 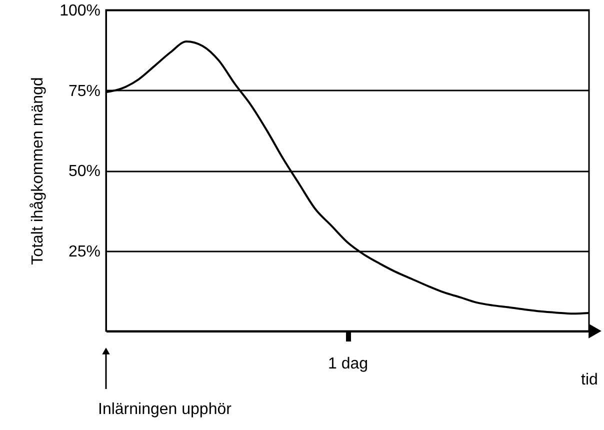 I want to click on x-axis-title: tid, so click(x=589, y=380).